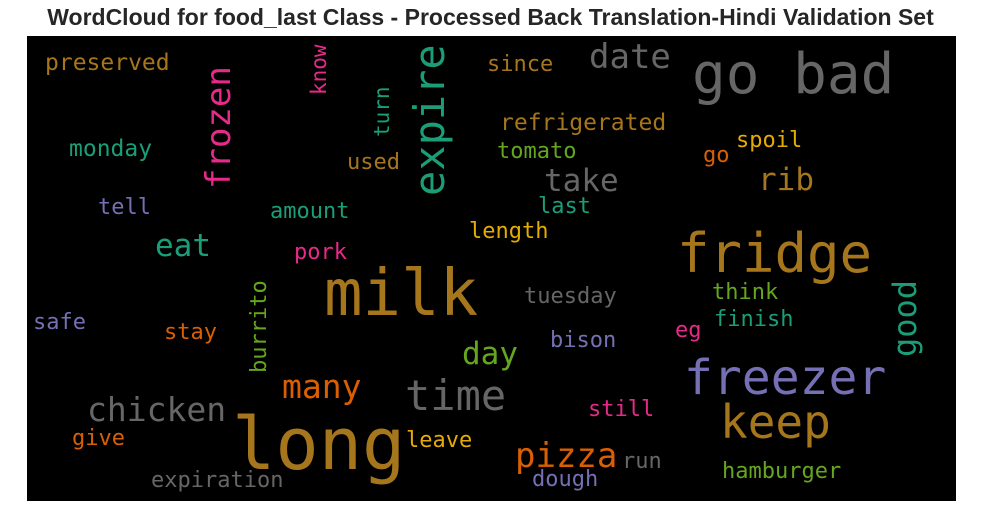 This screenshot has height=511, width=981. I want to click on word-give: give, so click(98, 438).